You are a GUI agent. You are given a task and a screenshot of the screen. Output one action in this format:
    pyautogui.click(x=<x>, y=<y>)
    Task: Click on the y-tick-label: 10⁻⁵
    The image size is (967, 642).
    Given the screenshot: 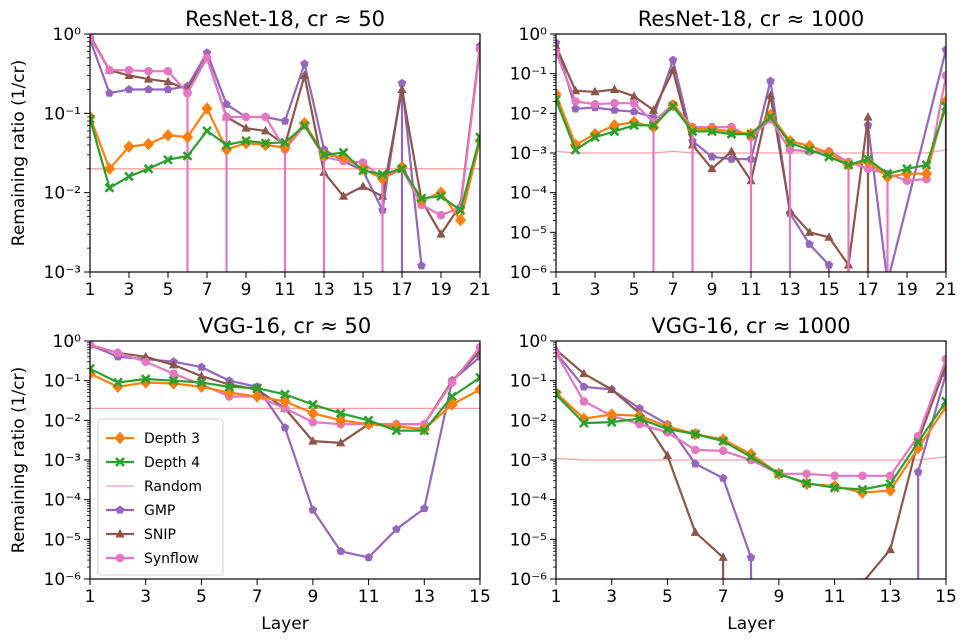 What is the action you would take?
    pyautogui.click(x=528, y=540)
    